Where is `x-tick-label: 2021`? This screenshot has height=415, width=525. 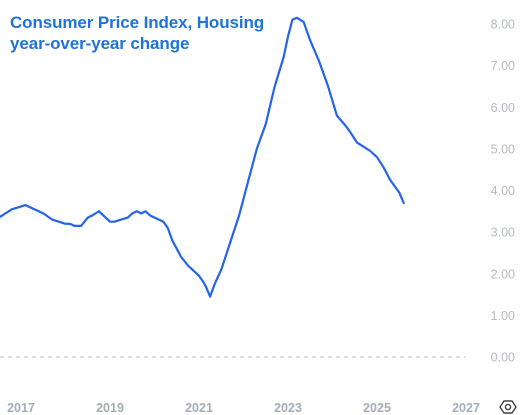 x-tick-label: 2021 is located at coordinates (199, 408).